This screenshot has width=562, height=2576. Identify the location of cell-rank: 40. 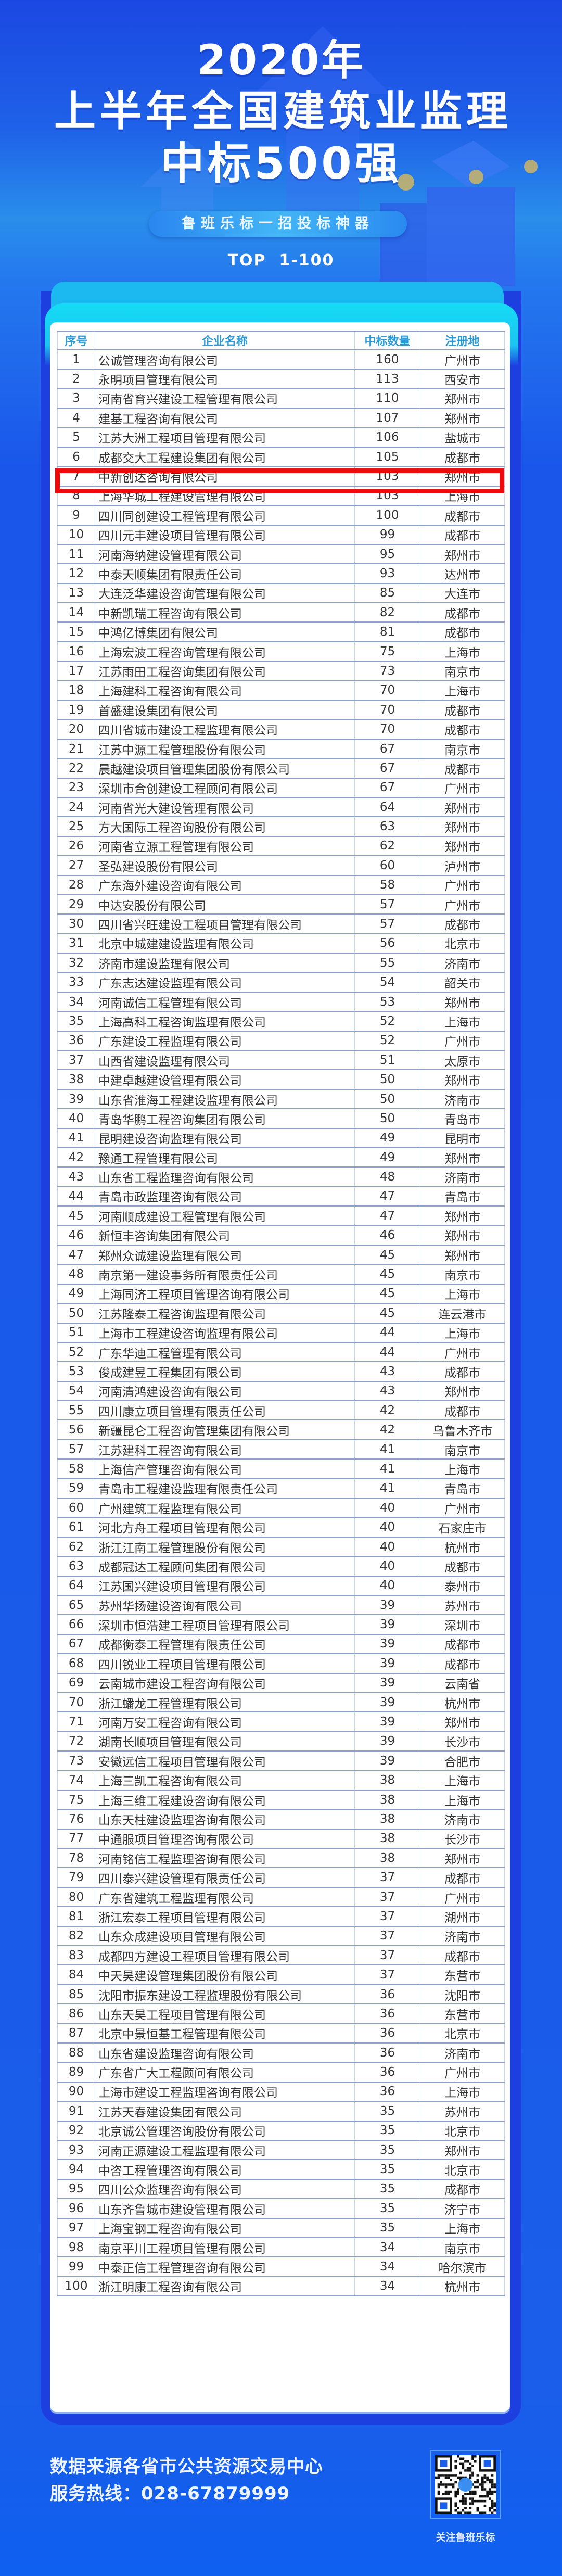
(76, 1118).